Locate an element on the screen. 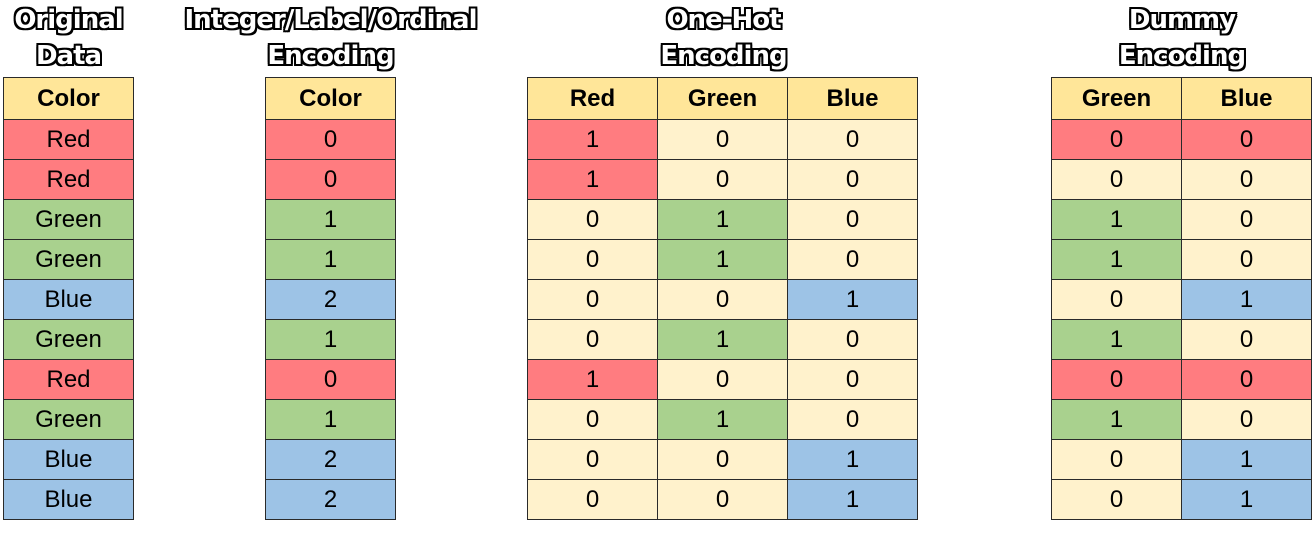  column-header: Color is located at coordinates (330, 98).